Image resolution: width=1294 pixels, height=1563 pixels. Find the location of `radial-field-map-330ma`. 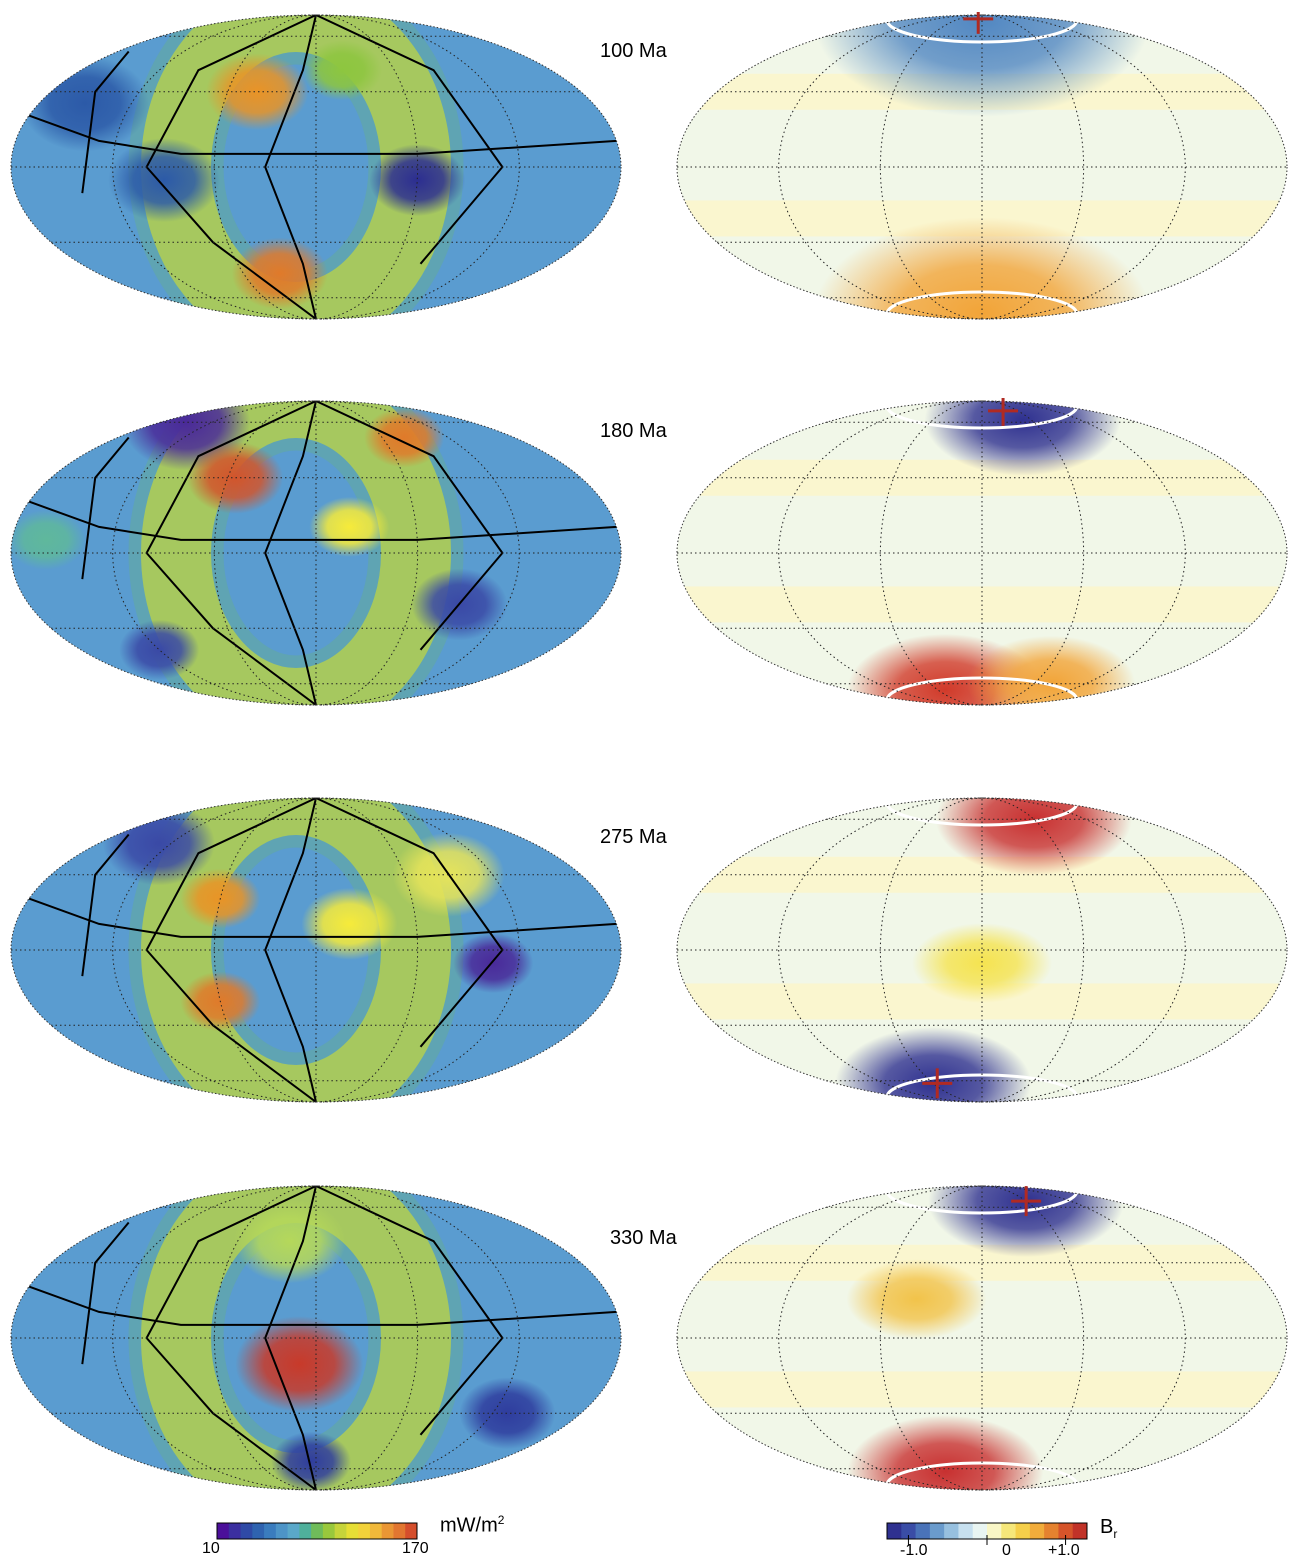

radial-field-map-330ma is located at coordinates (982, 1338).